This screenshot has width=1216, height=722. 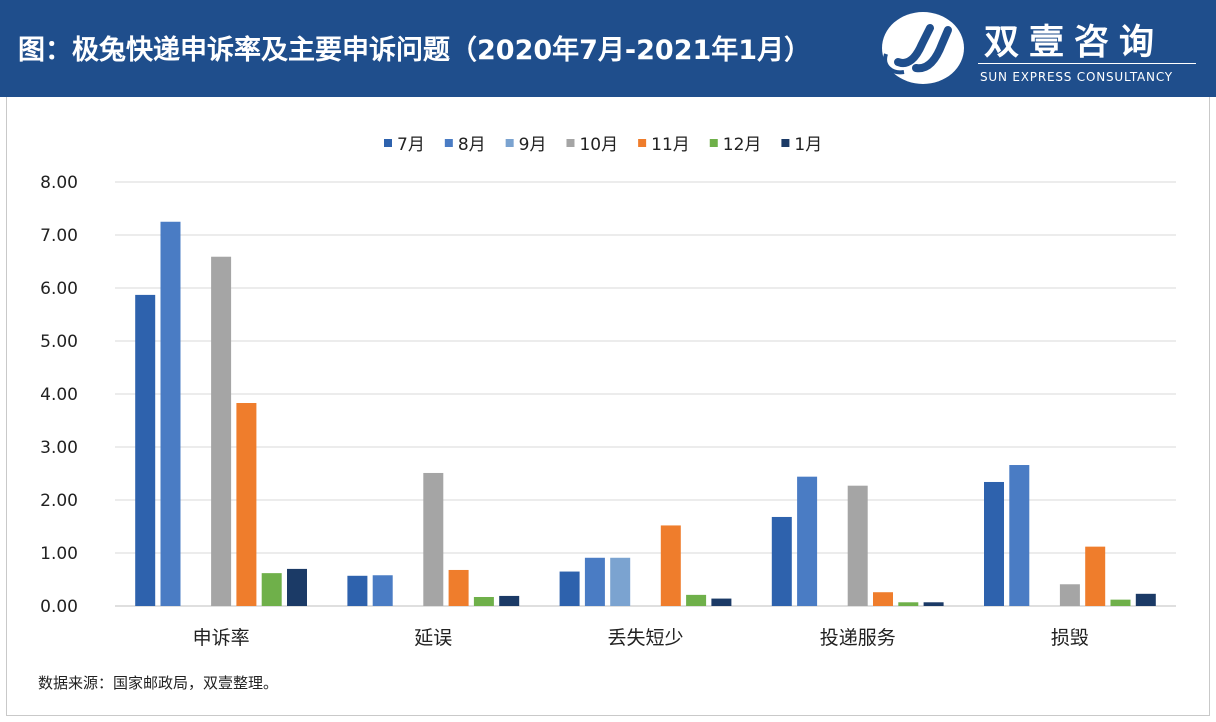 I want to click on legend-label: 8月, so click(x=472, y=145).